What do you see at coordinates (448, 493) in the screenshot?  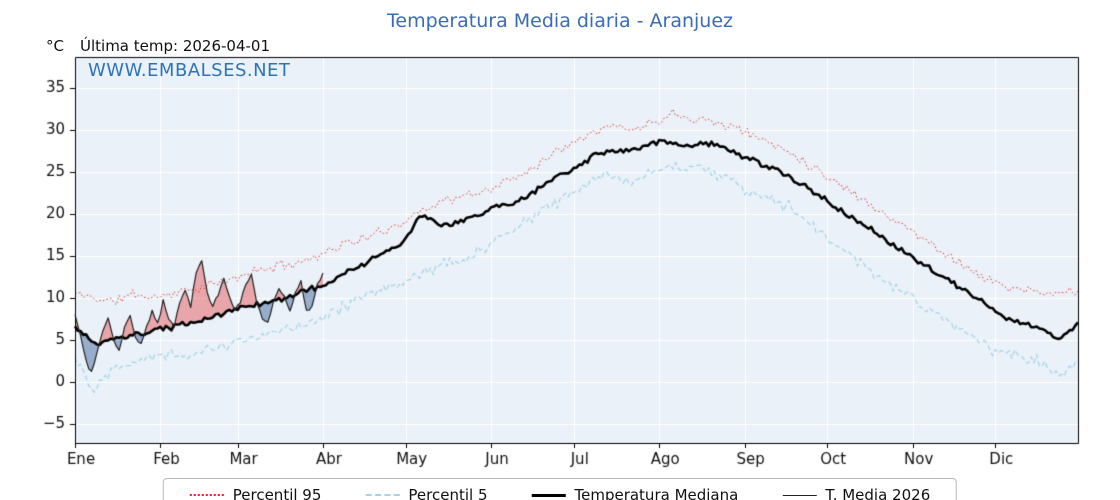 I see `legend-label: Percentil 5` at bounding box center [448, 493].